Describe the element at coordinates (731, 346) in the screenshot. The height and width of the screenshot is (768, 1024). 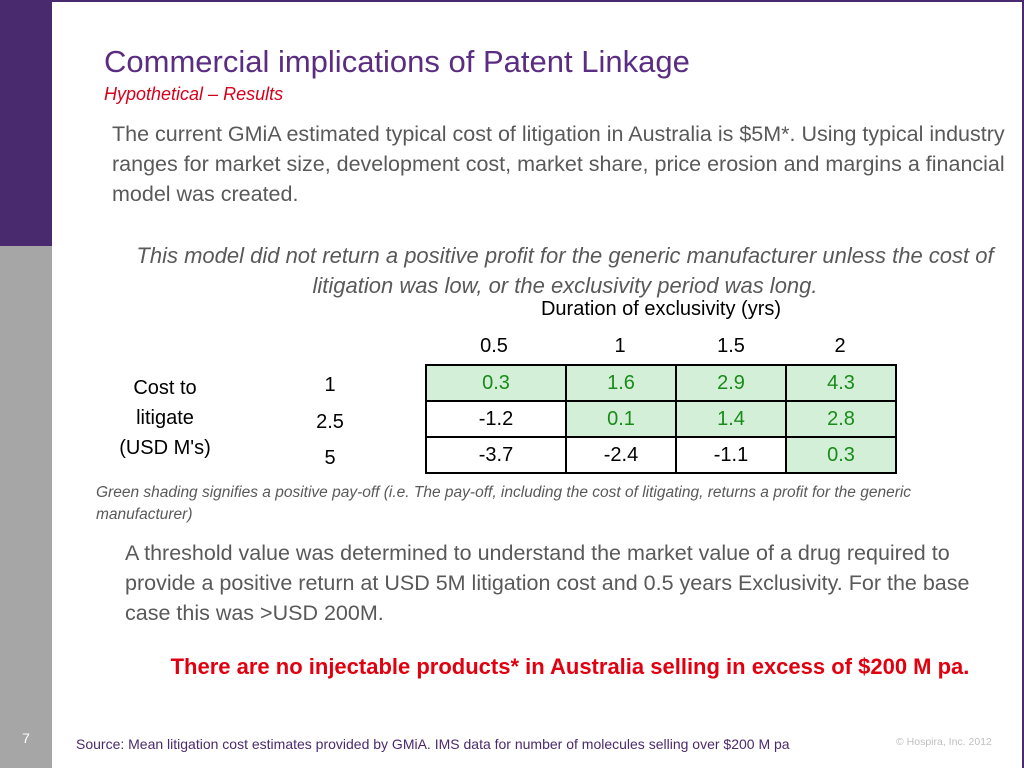
I see `column-header: 1.5` at that location.